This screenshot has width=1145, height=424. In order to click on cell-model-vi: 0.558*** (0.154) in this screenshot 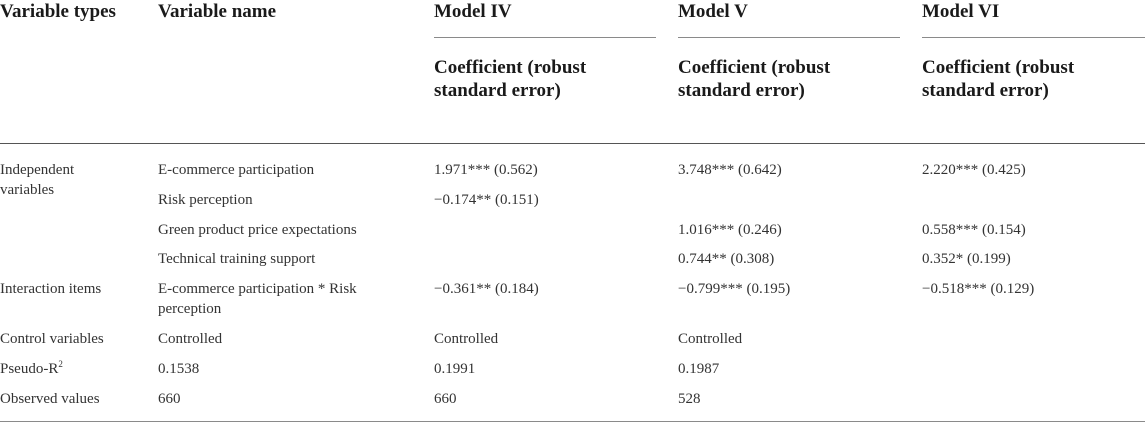, I will do `click(974, 230)`.